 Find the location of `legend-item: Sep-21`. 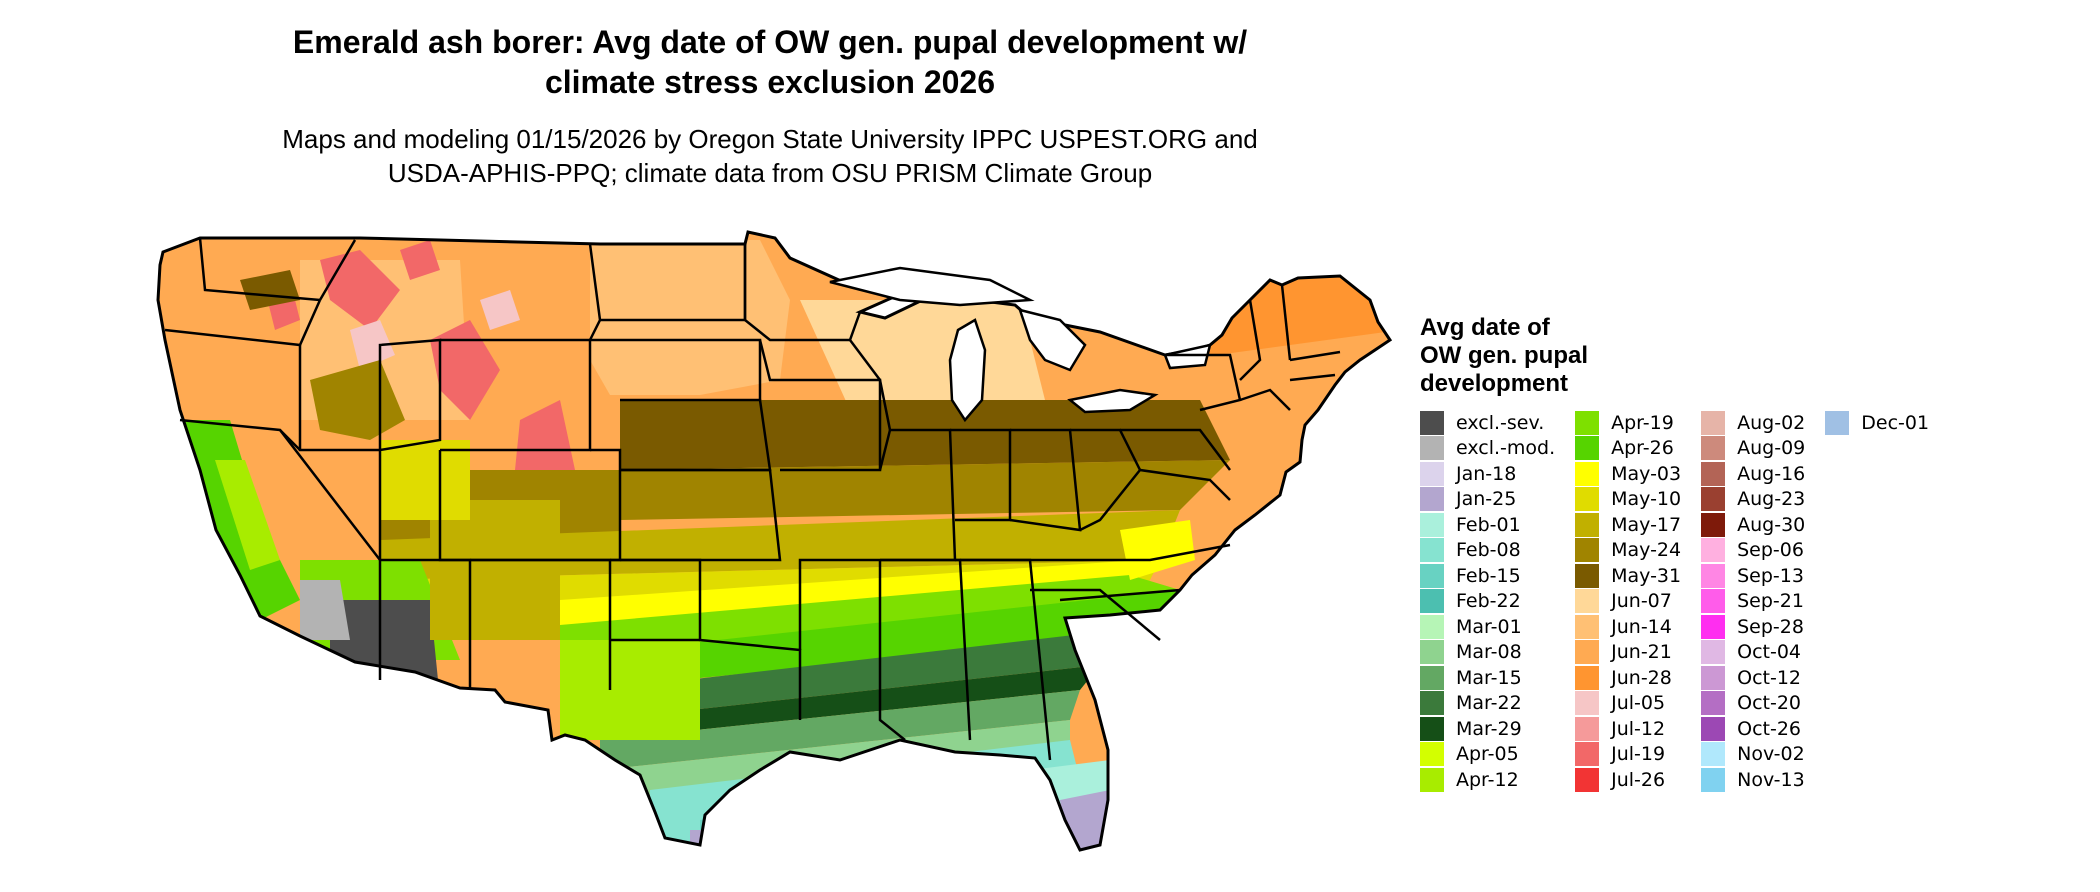

legend-item: Sep-21 is located at coordinates (1753, 602).